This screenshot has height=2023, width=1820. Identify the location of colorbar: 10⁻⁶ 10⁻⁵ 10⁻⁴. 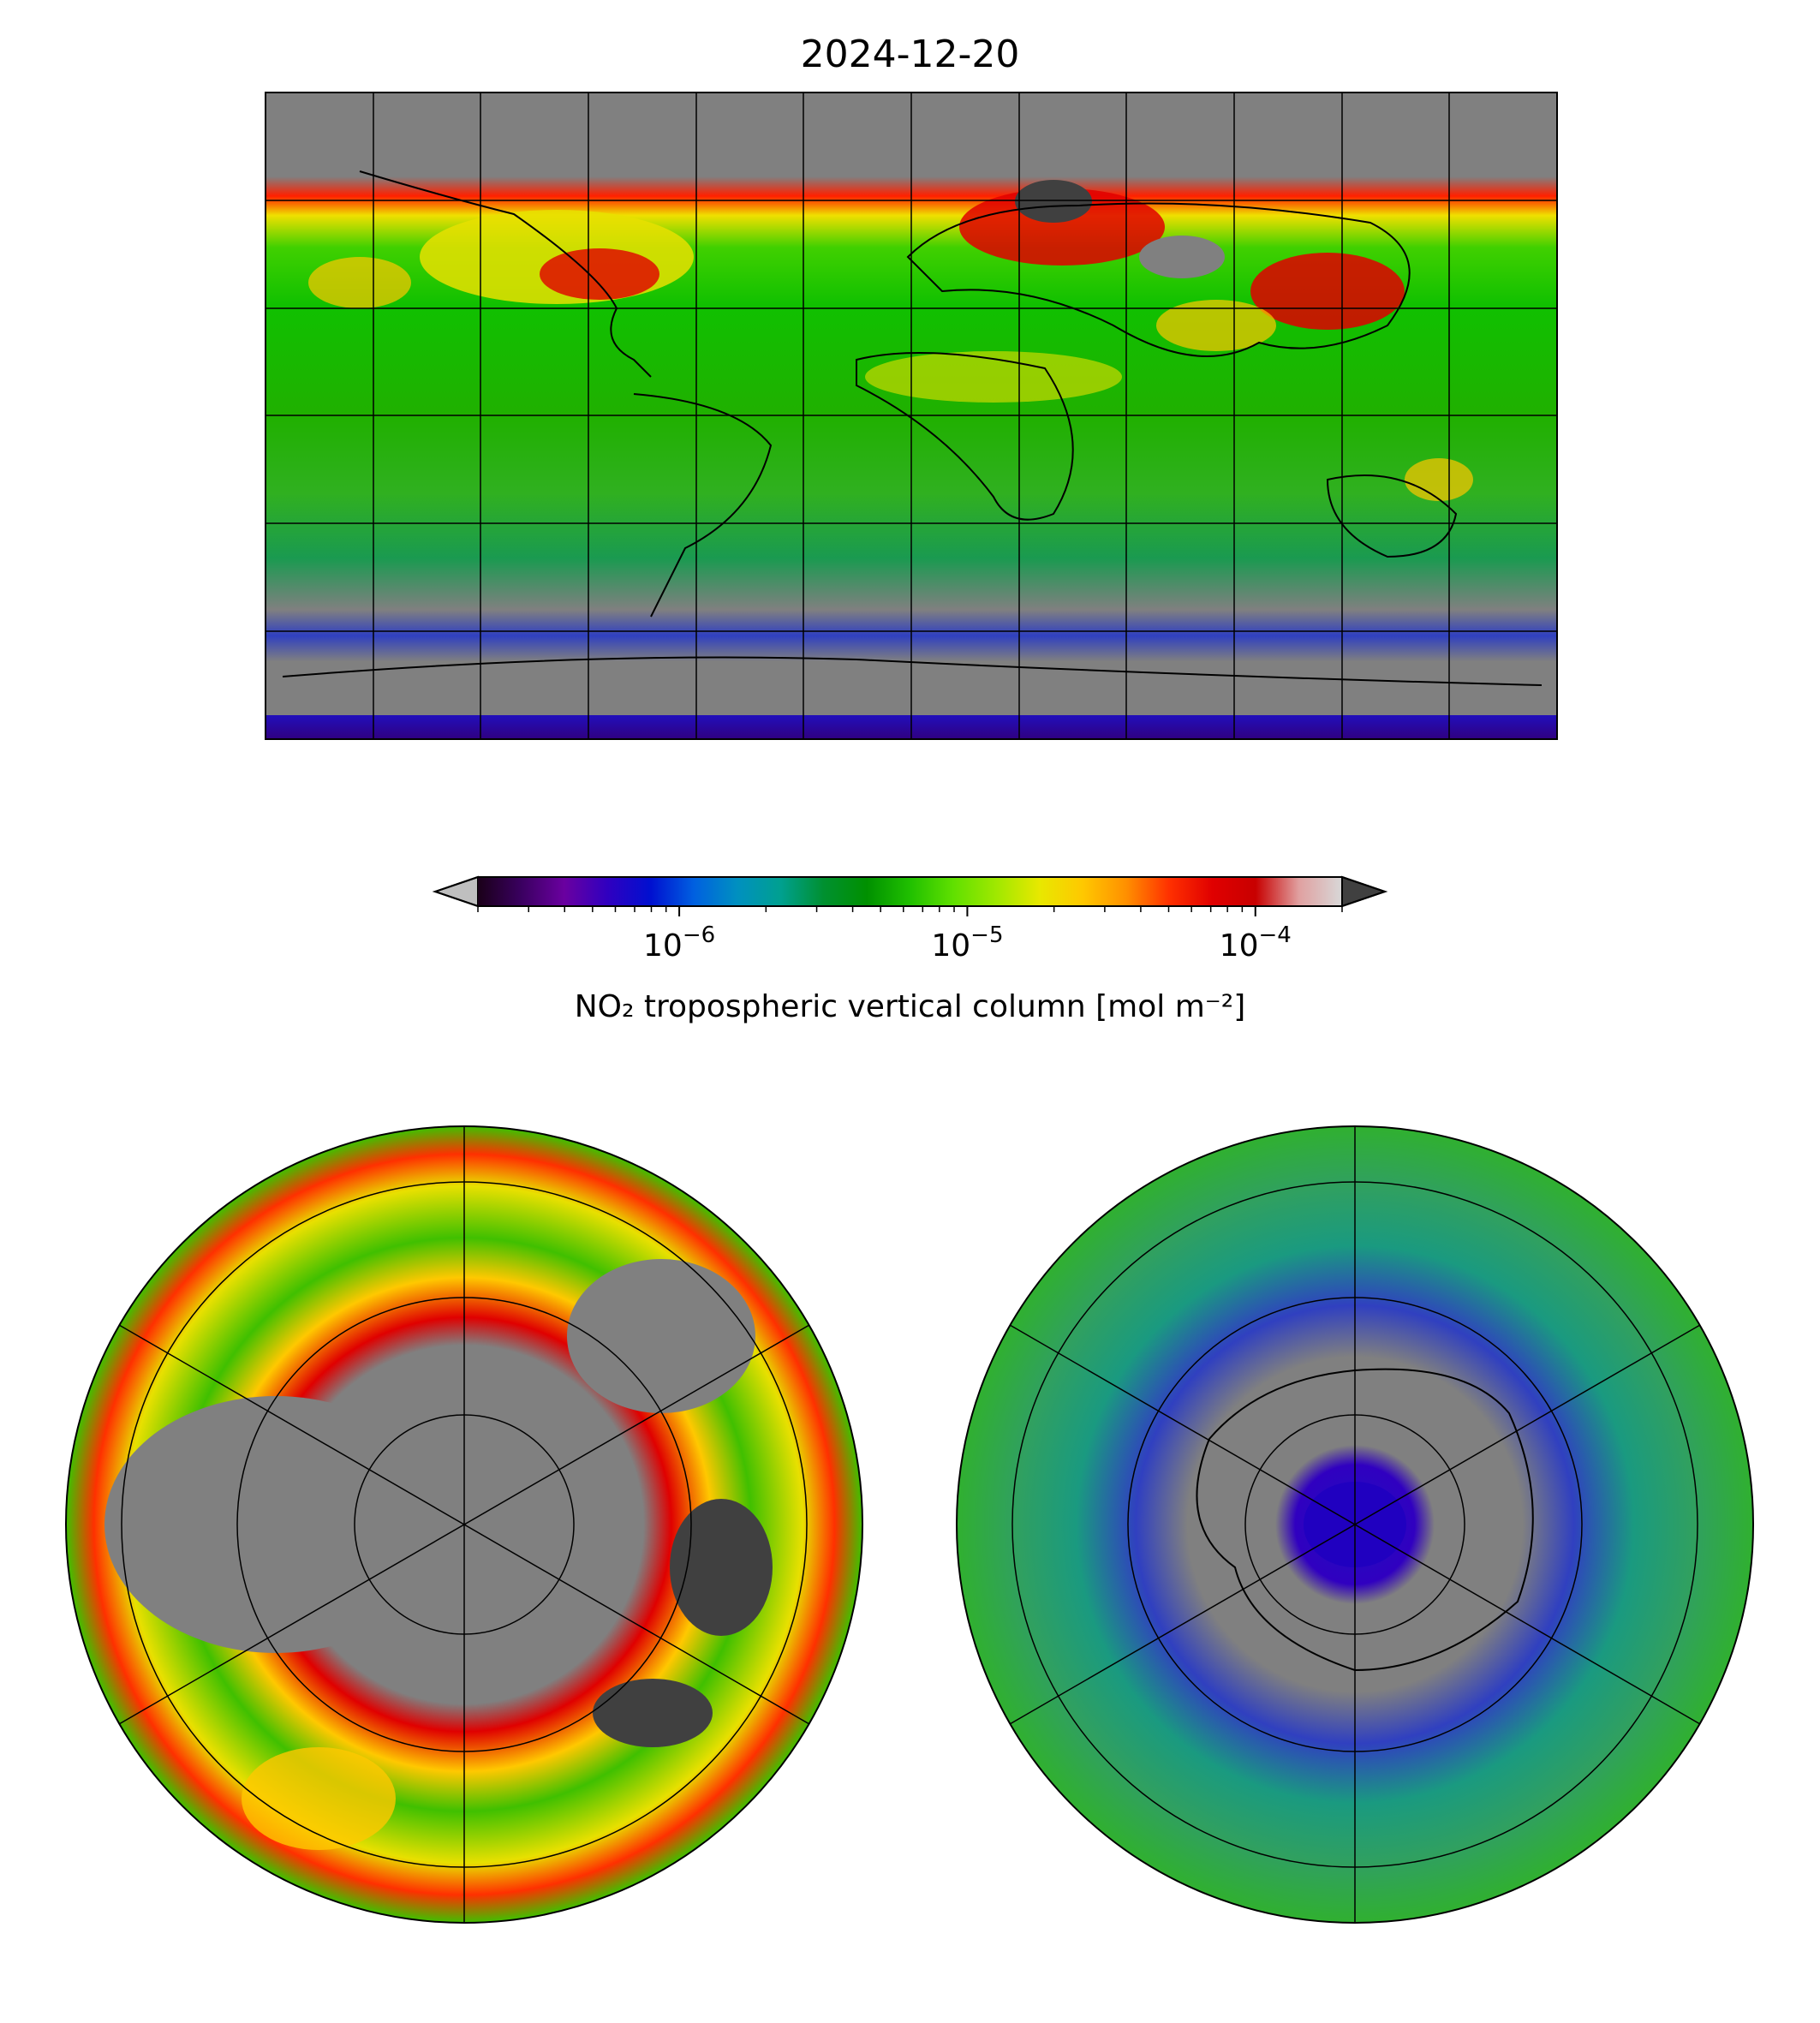
(910, 919).